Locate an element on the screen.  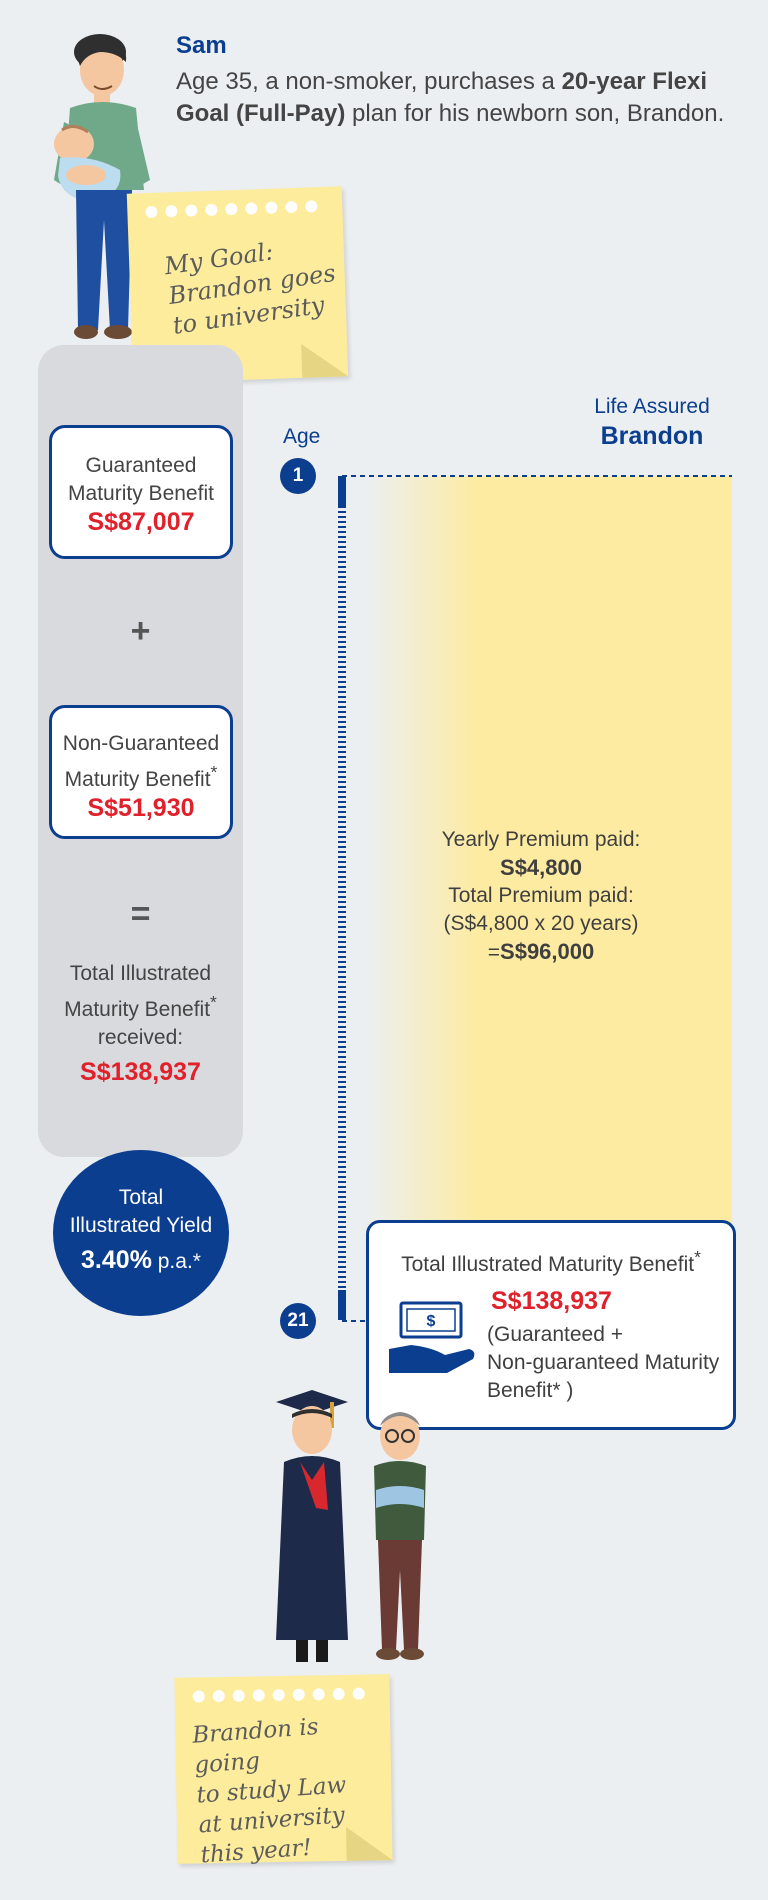
yearly-premium-amount: S$4,800 is located at coordinates (541, 867).